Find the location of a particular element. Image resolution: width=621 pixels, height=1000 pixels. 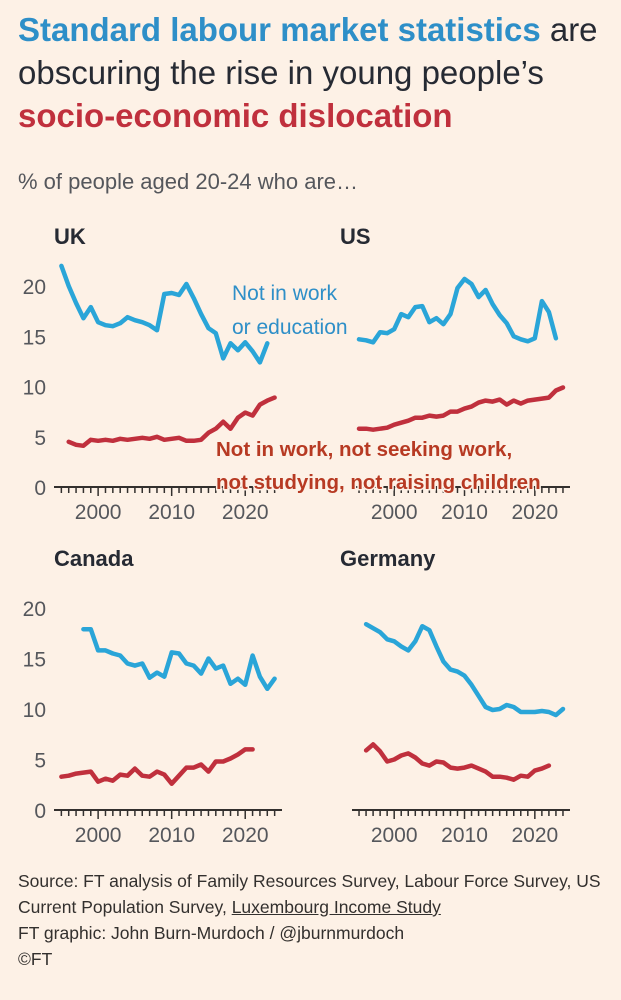

panel-title: UK is located at coordinates (70, 236).